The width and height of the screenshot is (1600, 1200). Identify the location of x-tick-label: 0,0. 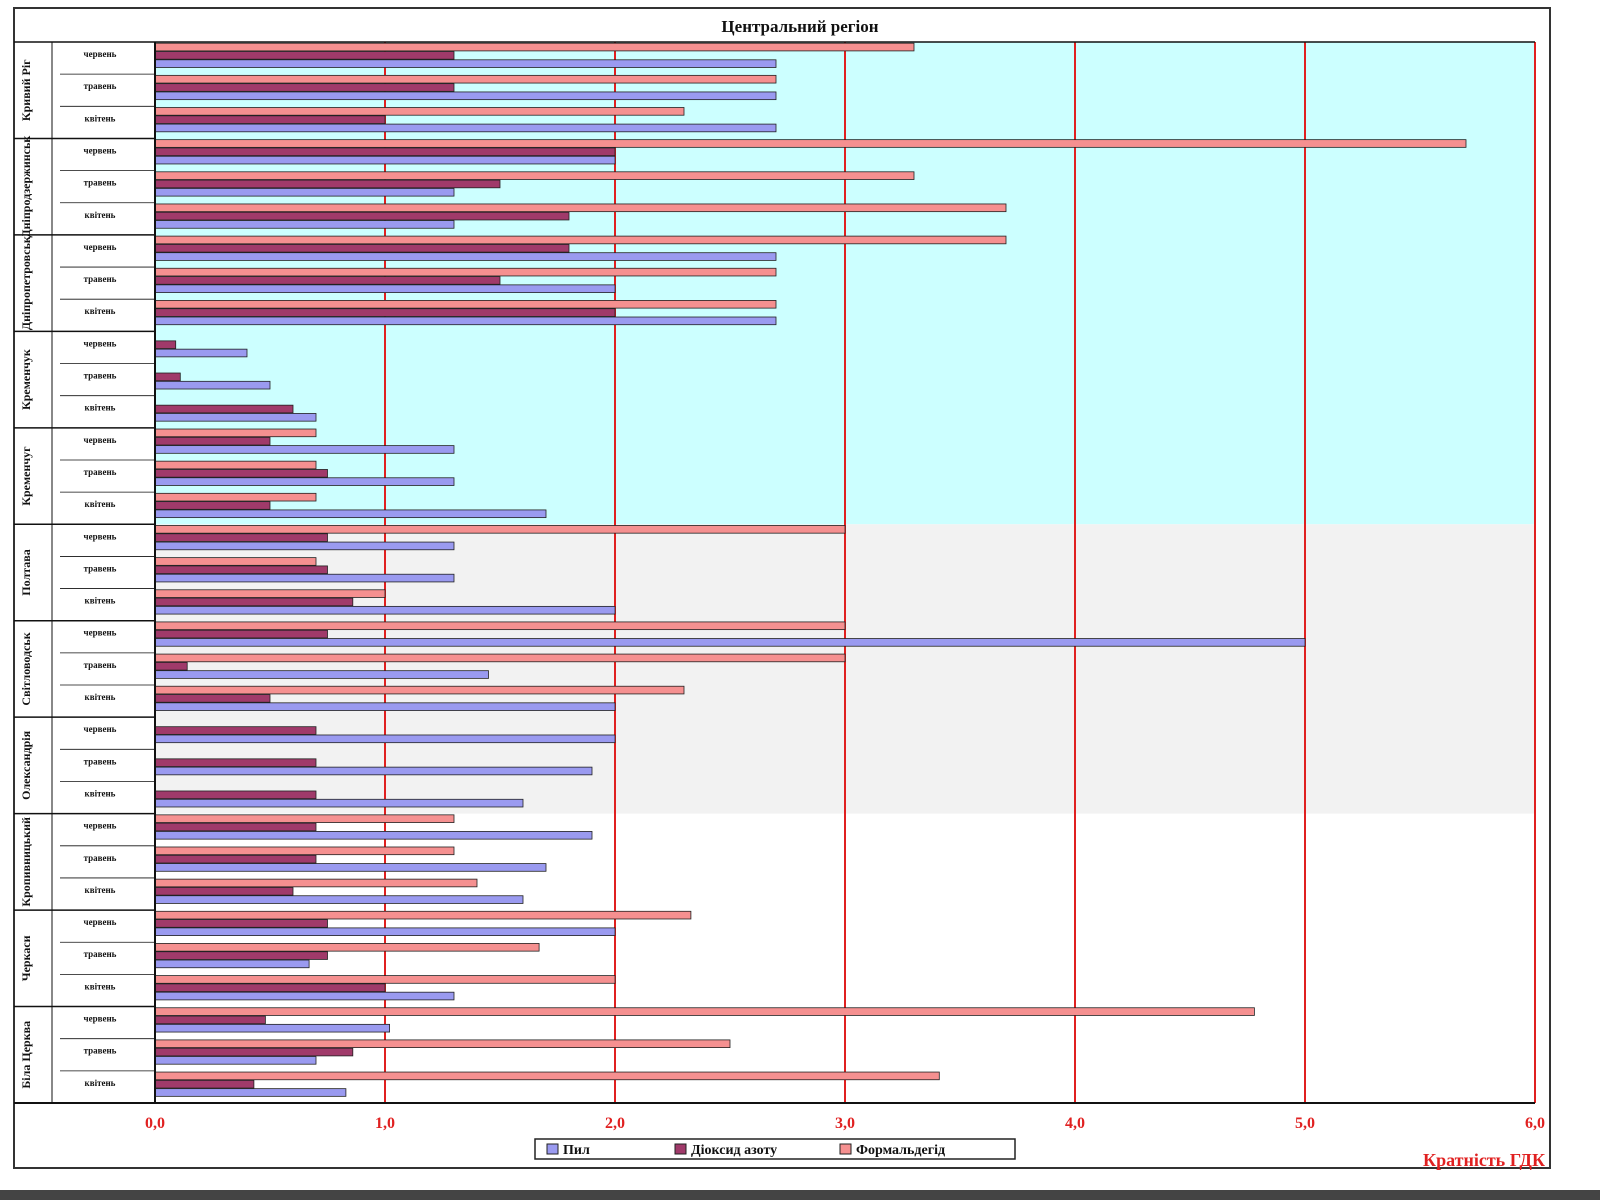
(155, 1123).